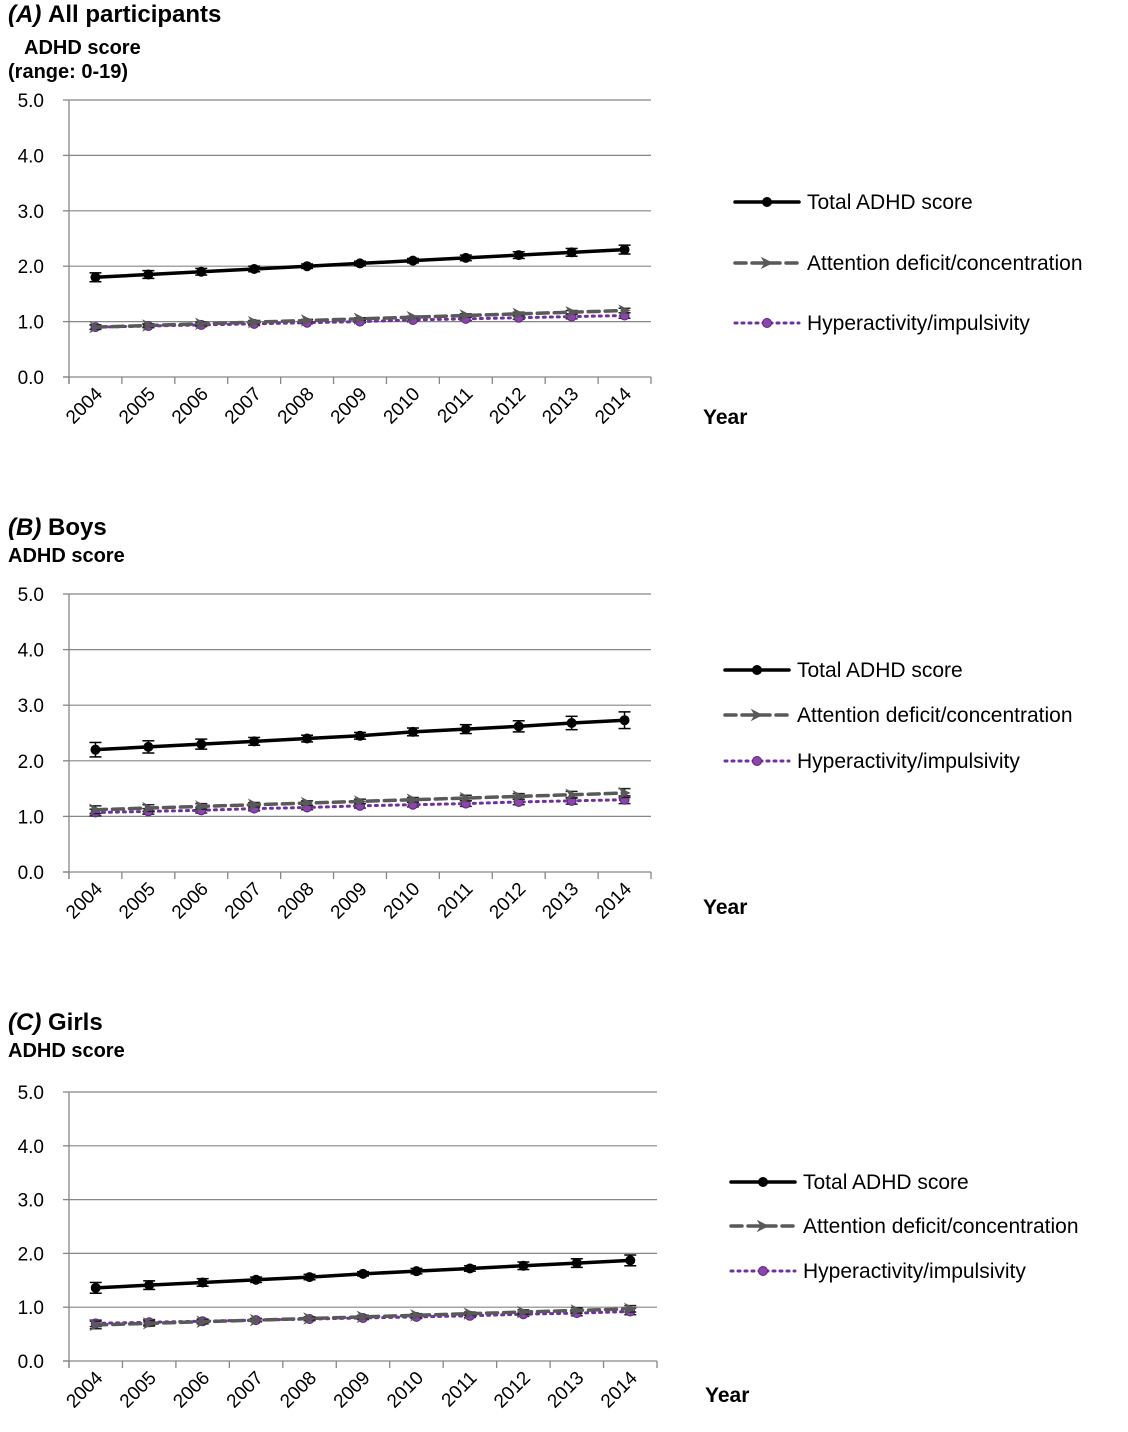 This screenshot has height=1432, width=1128. What do you see at coordinates (74, 60) in the screenshot?
I see `y-axis-label: ADHD score (range: 0-19)` at bounding box center [74, 60].